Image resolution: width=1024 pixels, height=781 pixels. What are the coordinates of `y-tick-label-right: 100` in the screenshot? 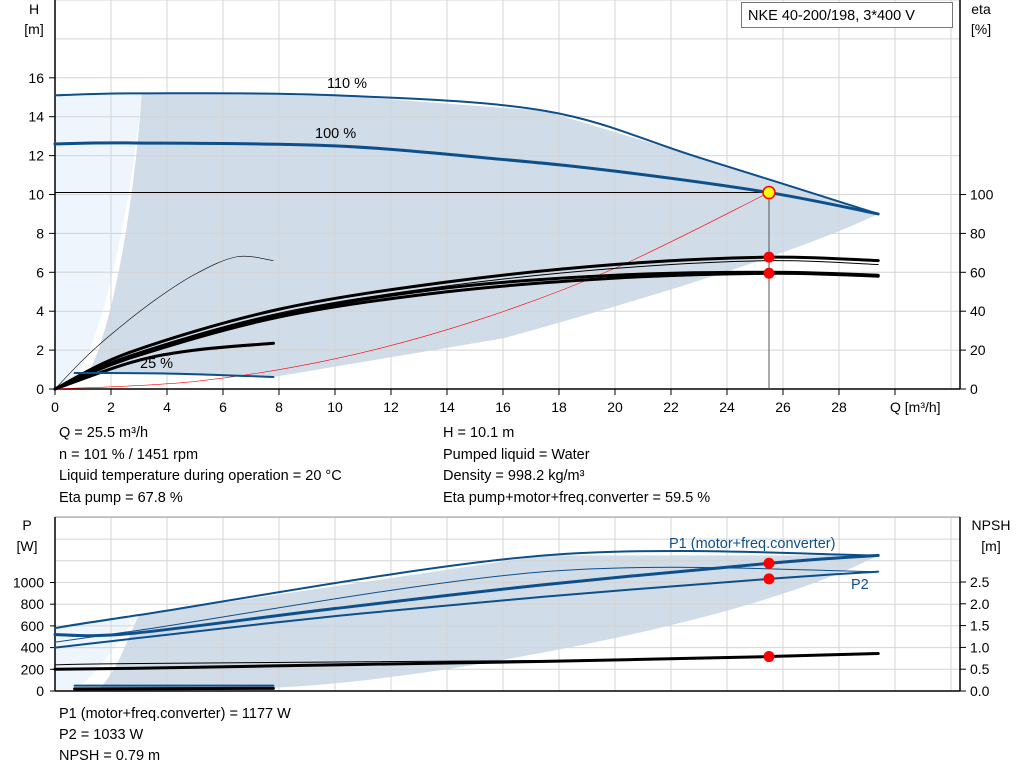 It's located at (982, 195).